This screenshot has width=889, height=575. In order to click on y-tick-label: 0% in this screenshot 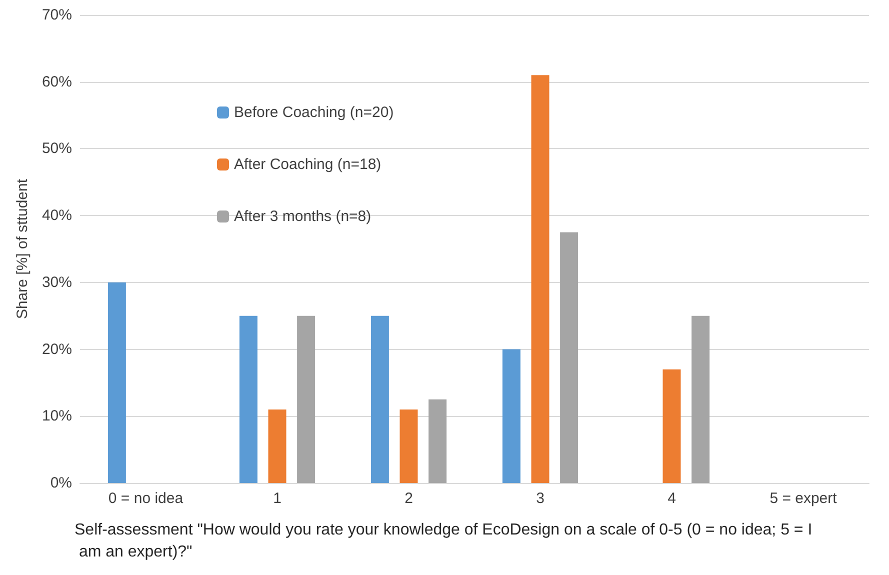, I will do `click(61, 483)`.